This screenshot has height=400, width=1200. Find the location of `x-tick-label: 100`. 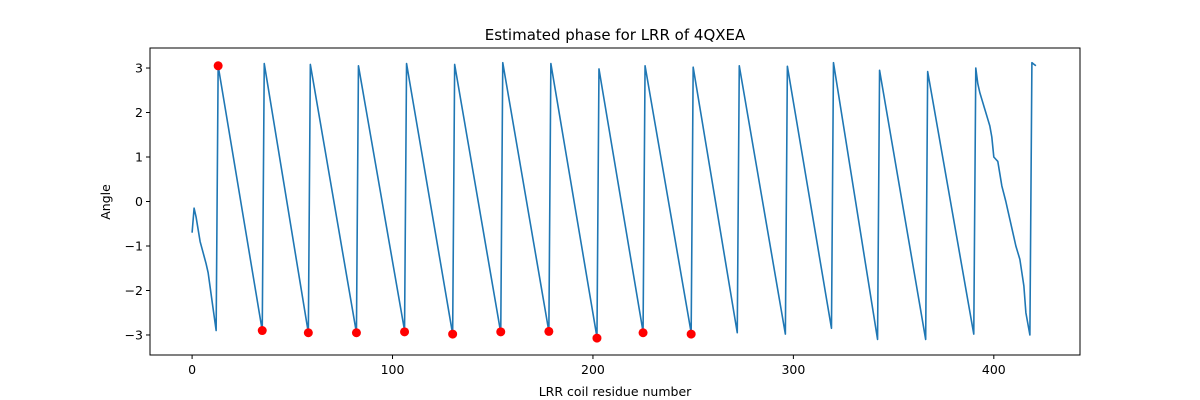

x-tick-label: 100 is located at coordinates (393, 369).